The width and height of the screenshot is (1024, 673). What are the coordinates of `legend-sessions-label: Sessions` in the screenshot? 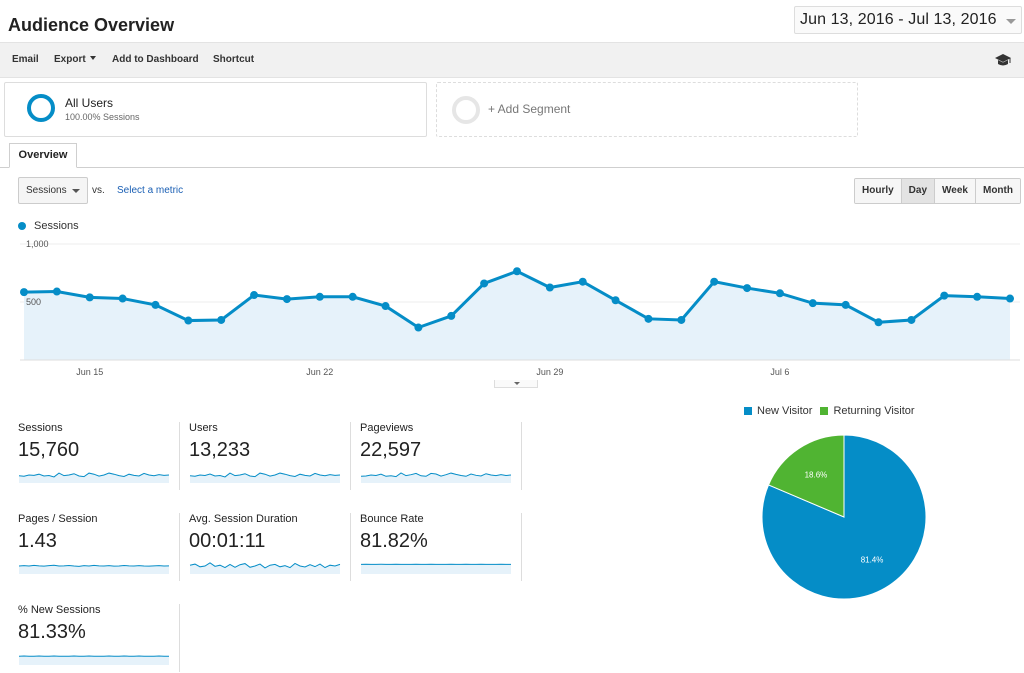 It's located at (56, 226).